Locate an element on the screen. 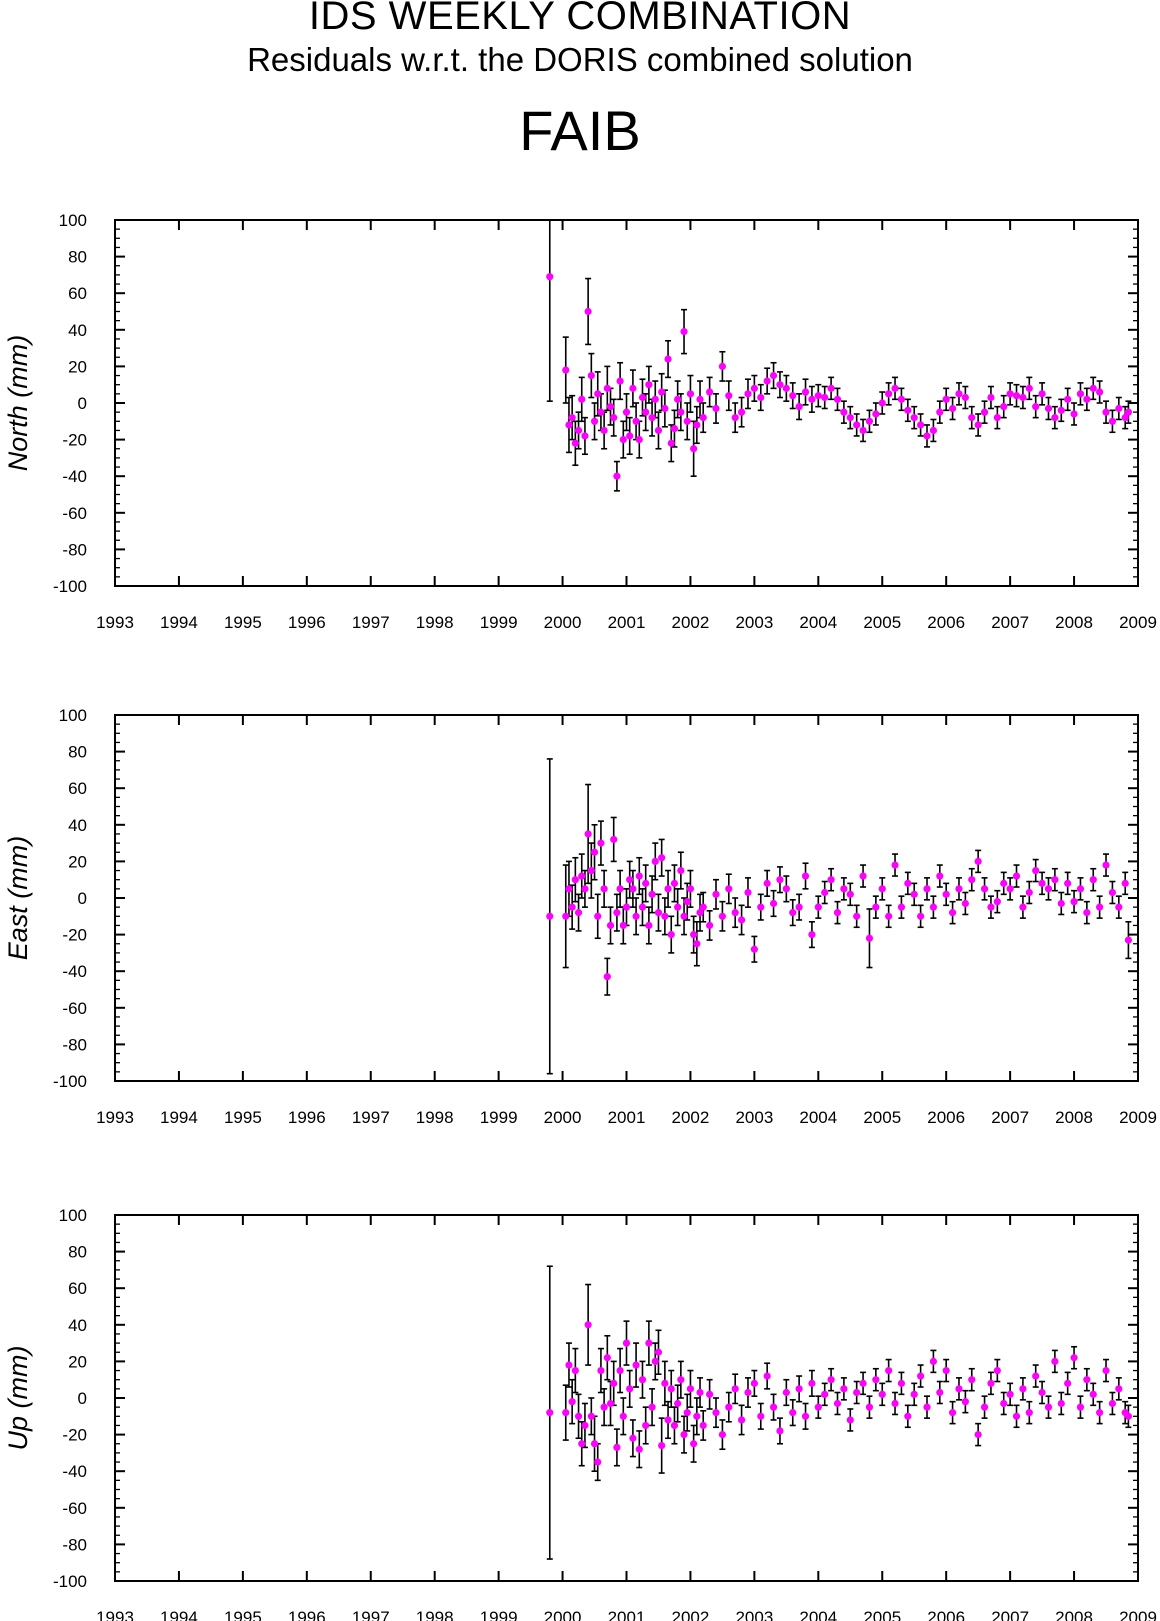  x-tick-label: 2002 is located at coordinates (691, 622).